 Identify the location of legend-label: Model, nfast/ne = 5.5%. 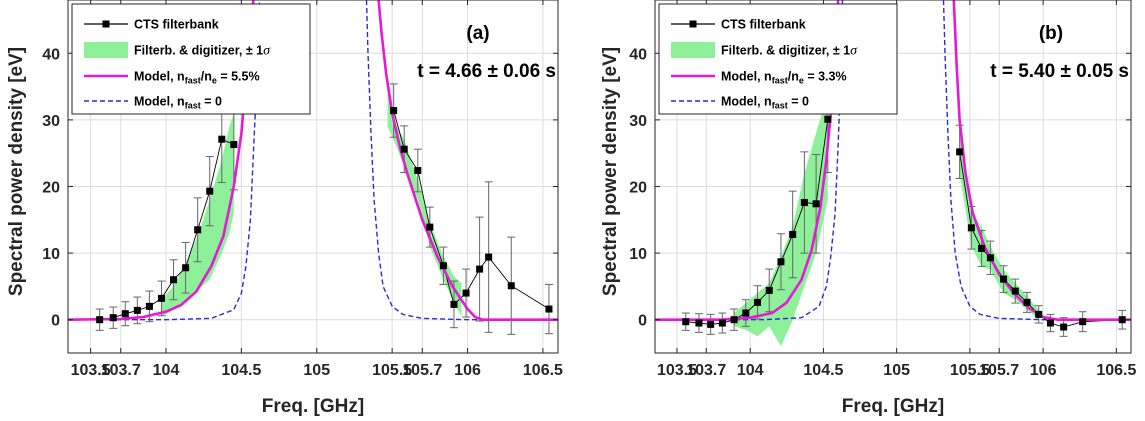
(197, 78).